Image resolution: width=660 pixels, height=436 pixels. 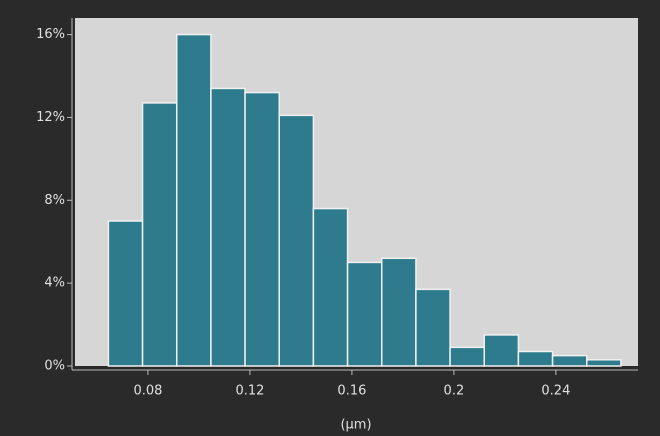 What do you see at coordinates (351, 391) in the screenshot?
I see `x-tick-label: 0.16` at bounding box center [351, 391].